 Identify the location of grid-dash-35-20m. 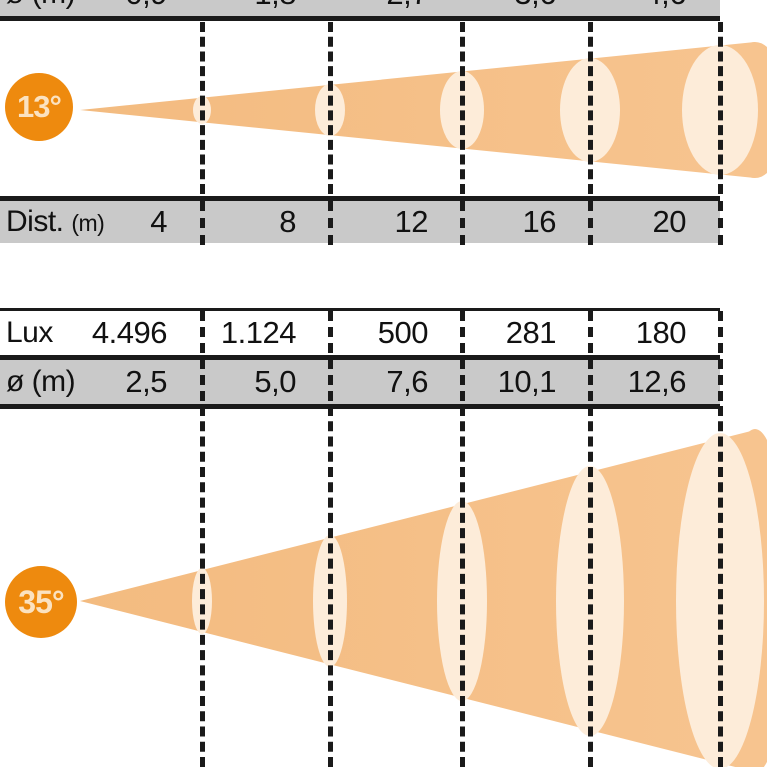
(720, 586).